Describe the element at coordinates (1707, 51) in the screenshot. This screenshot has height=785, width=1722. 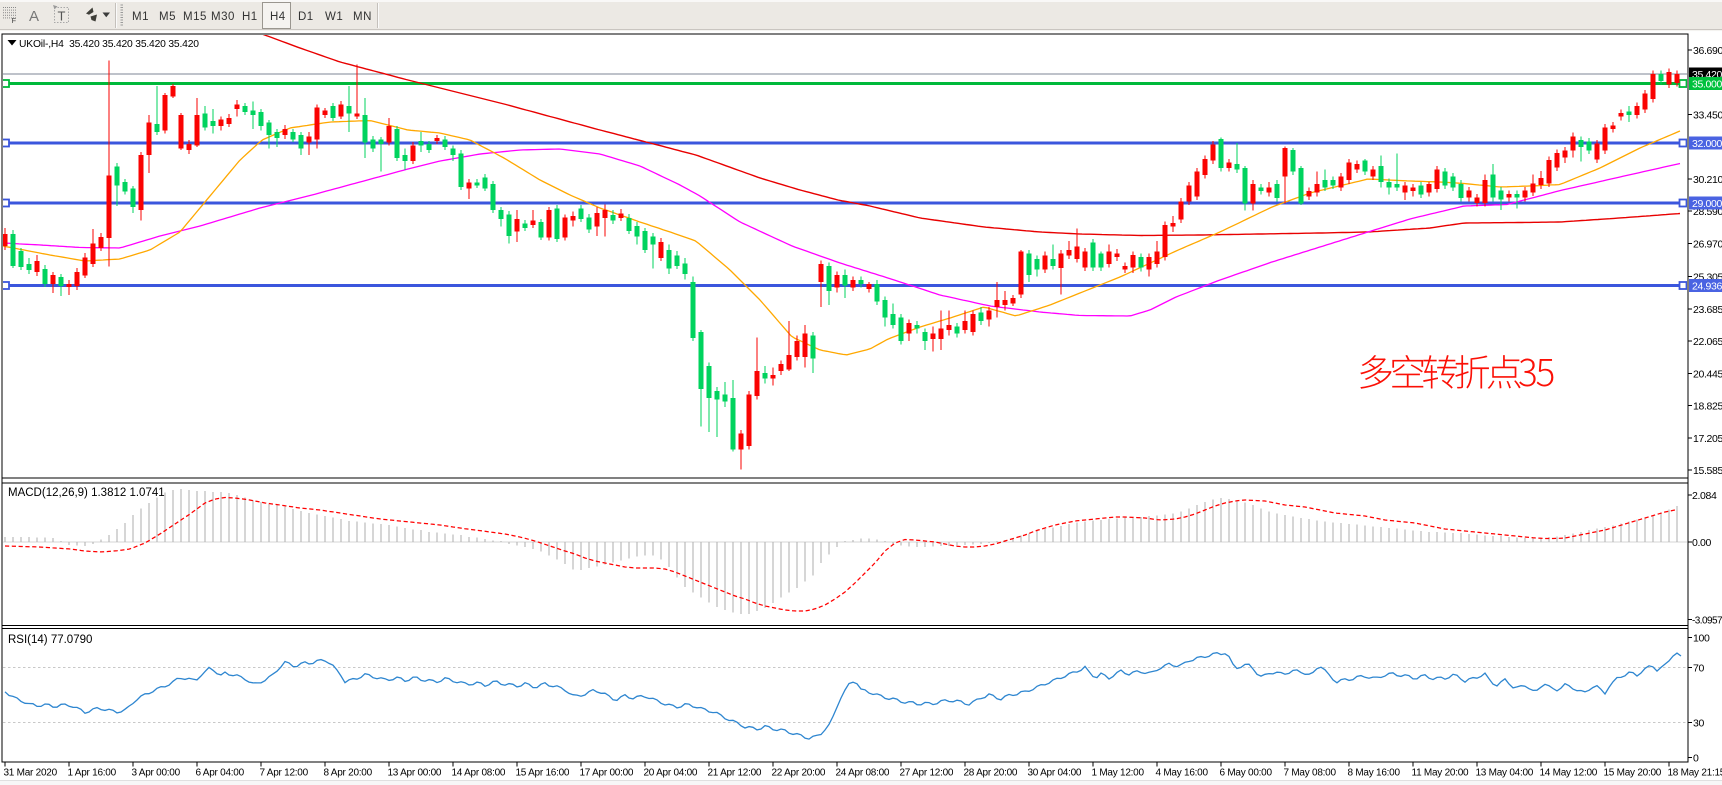
I see `svg-text: 36.690` at that location.